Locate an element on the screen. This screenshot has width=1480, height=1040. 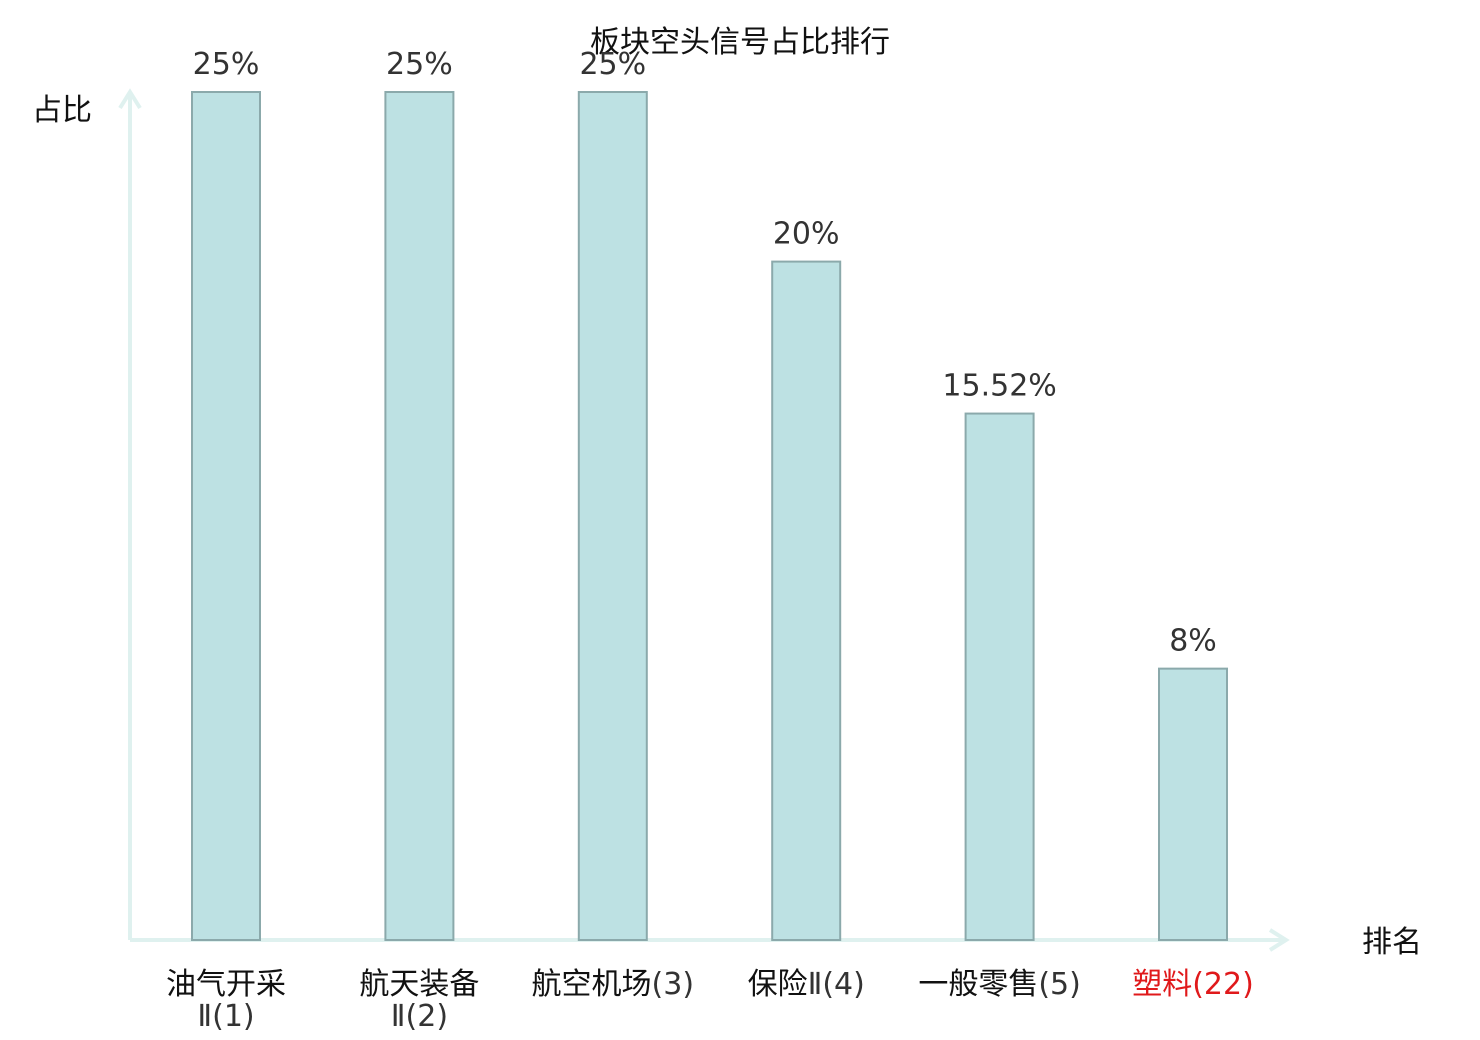
y-axis-arrow is located at coordinates (130, 99).